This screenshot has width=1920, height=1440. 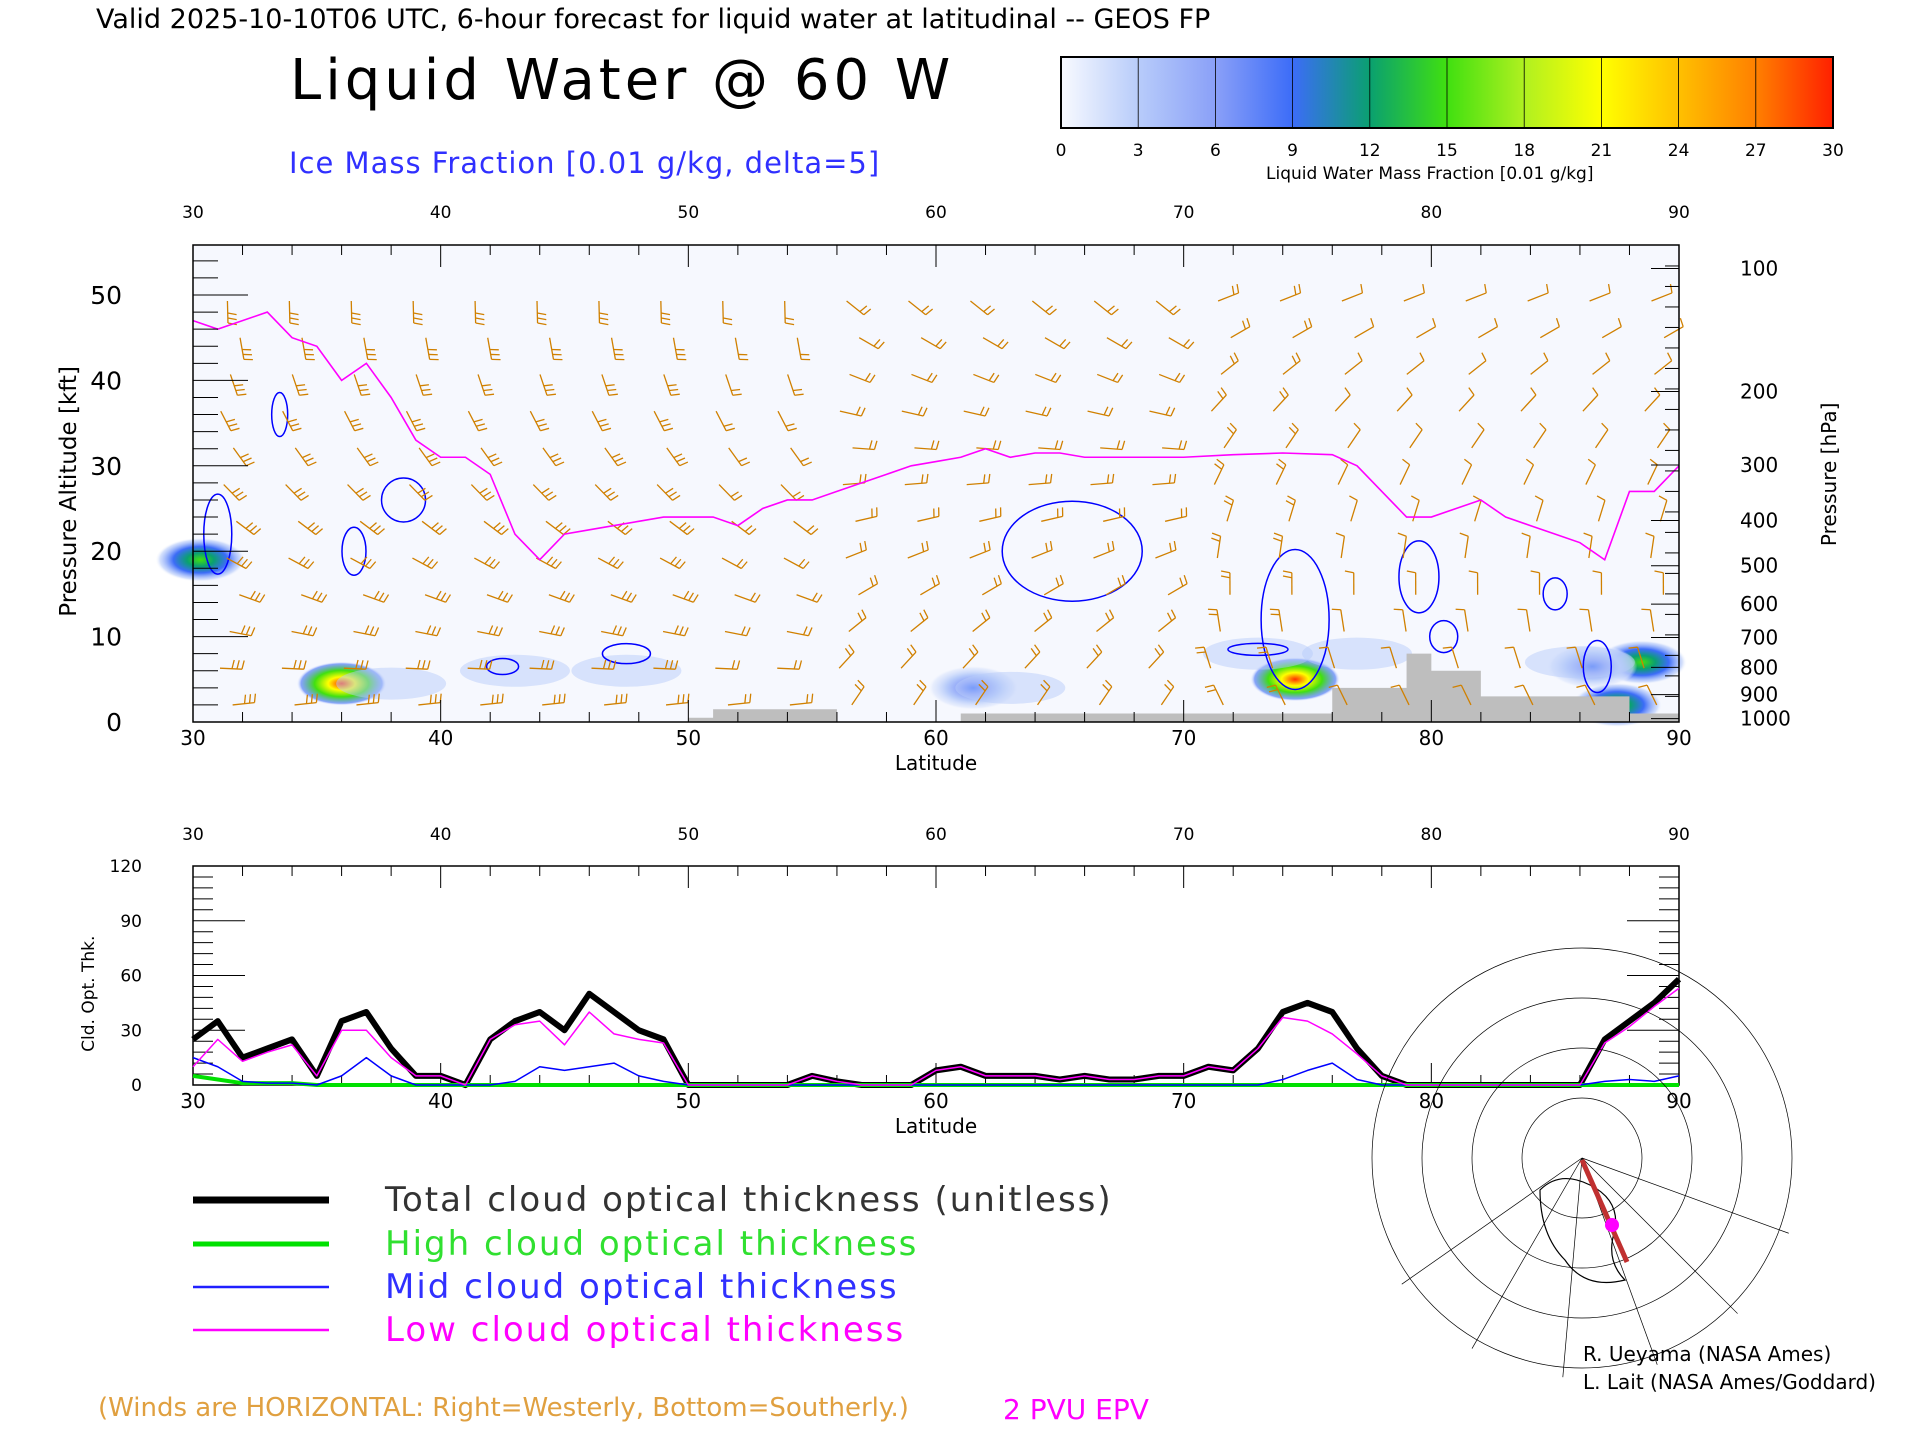 I want to click on pressure-tick-label: 500, so click(x=1759, y=566).